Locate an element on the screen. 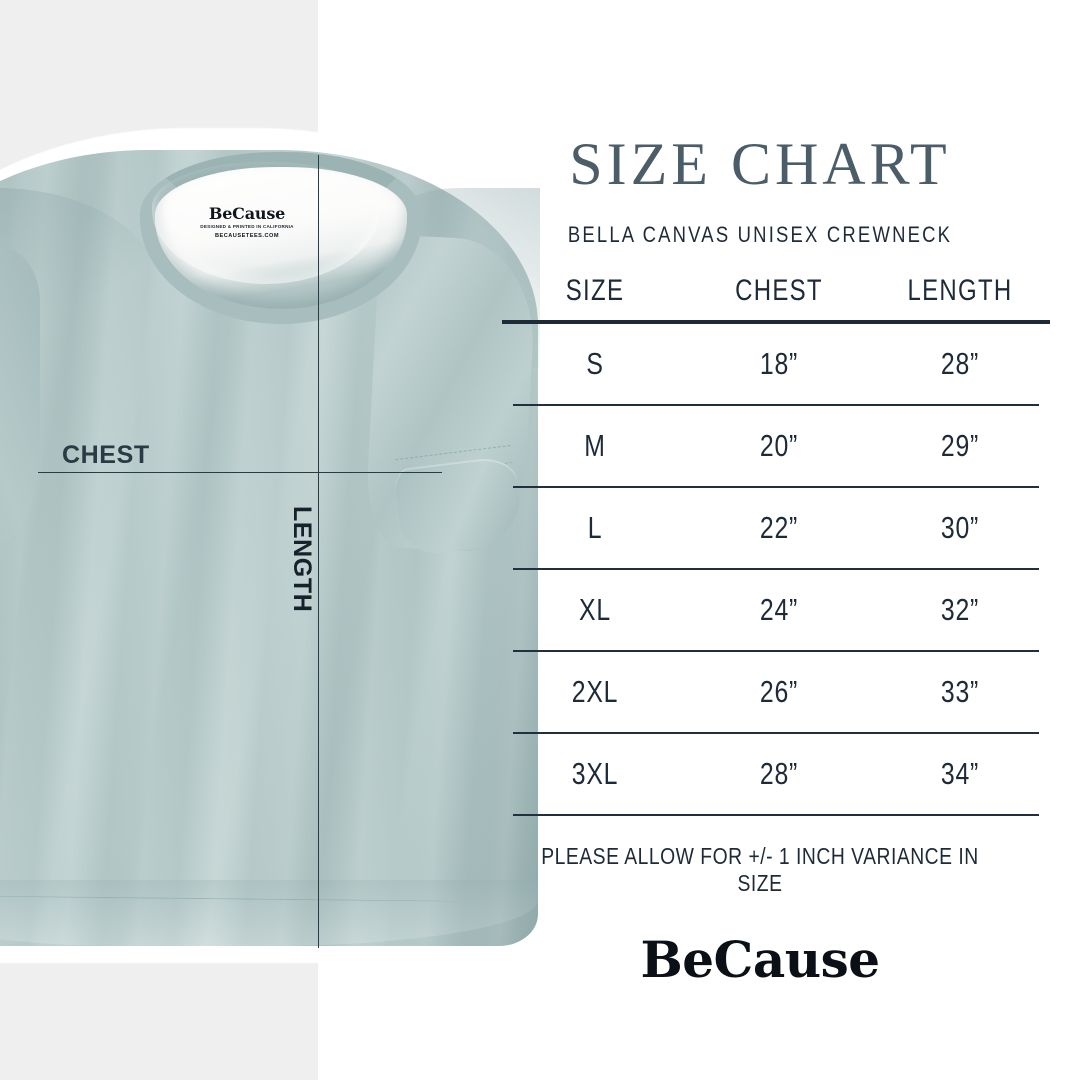 The width and height of the screenshot is (1080, 1080). cell-length: 33” is located at coordinates (960, 691).